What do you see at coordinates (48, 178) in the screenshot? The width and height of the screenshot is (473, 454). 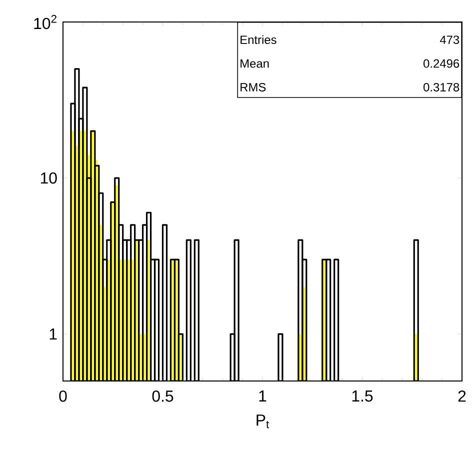 I see `y-tick-label: 10` at bounding box center [48, 178].